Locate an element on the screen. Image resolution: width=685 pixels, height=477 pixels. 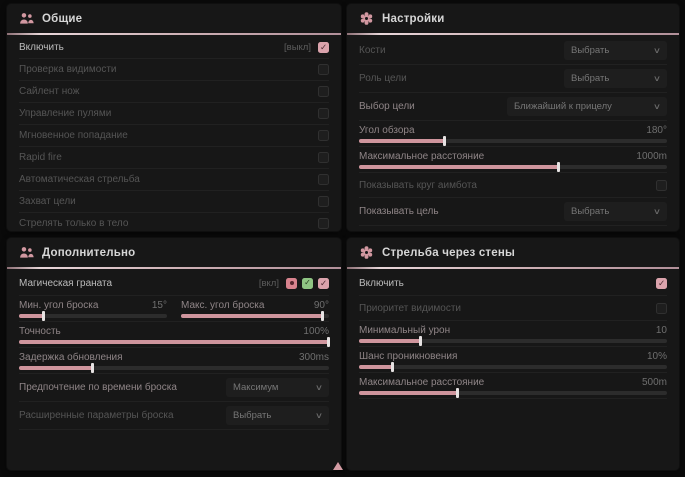
target-role-dropdown: Выбрать ∨ is located at coordinates (615, 78).